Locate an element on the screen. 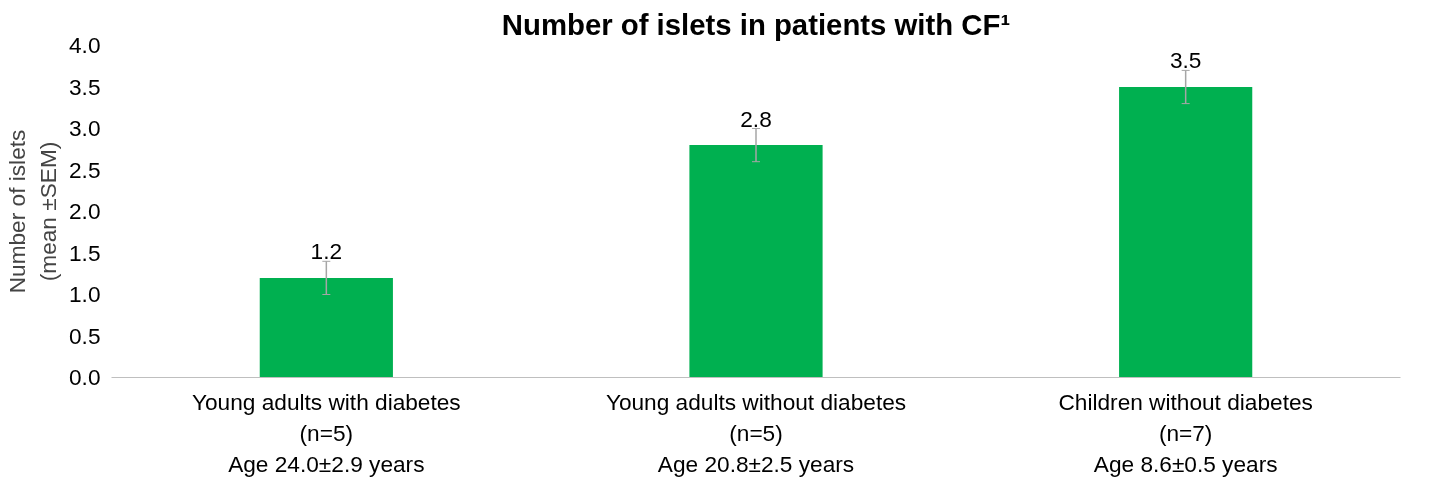  y-tick-label: 4.0 is located at coordinates (85, 45).